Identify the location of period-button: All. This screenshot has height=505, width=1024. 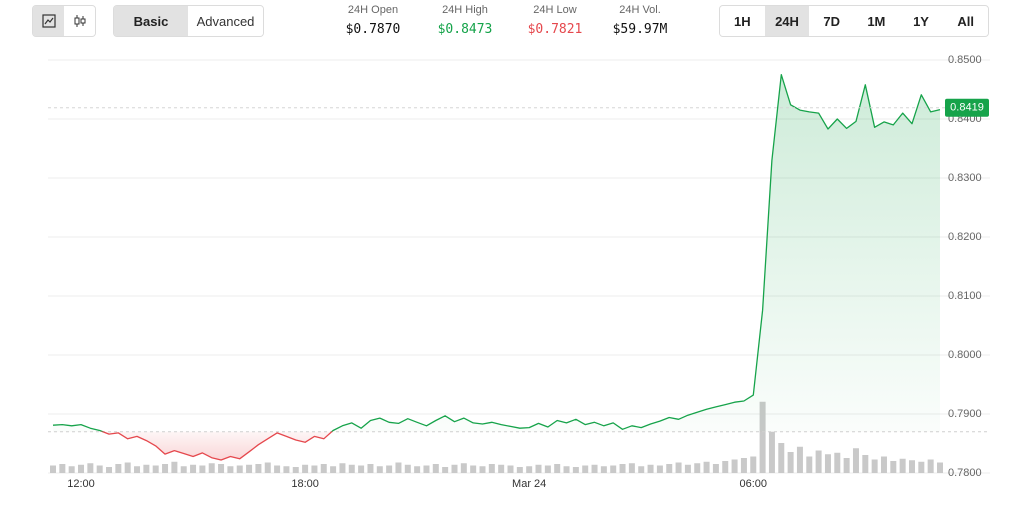
(965, 21).